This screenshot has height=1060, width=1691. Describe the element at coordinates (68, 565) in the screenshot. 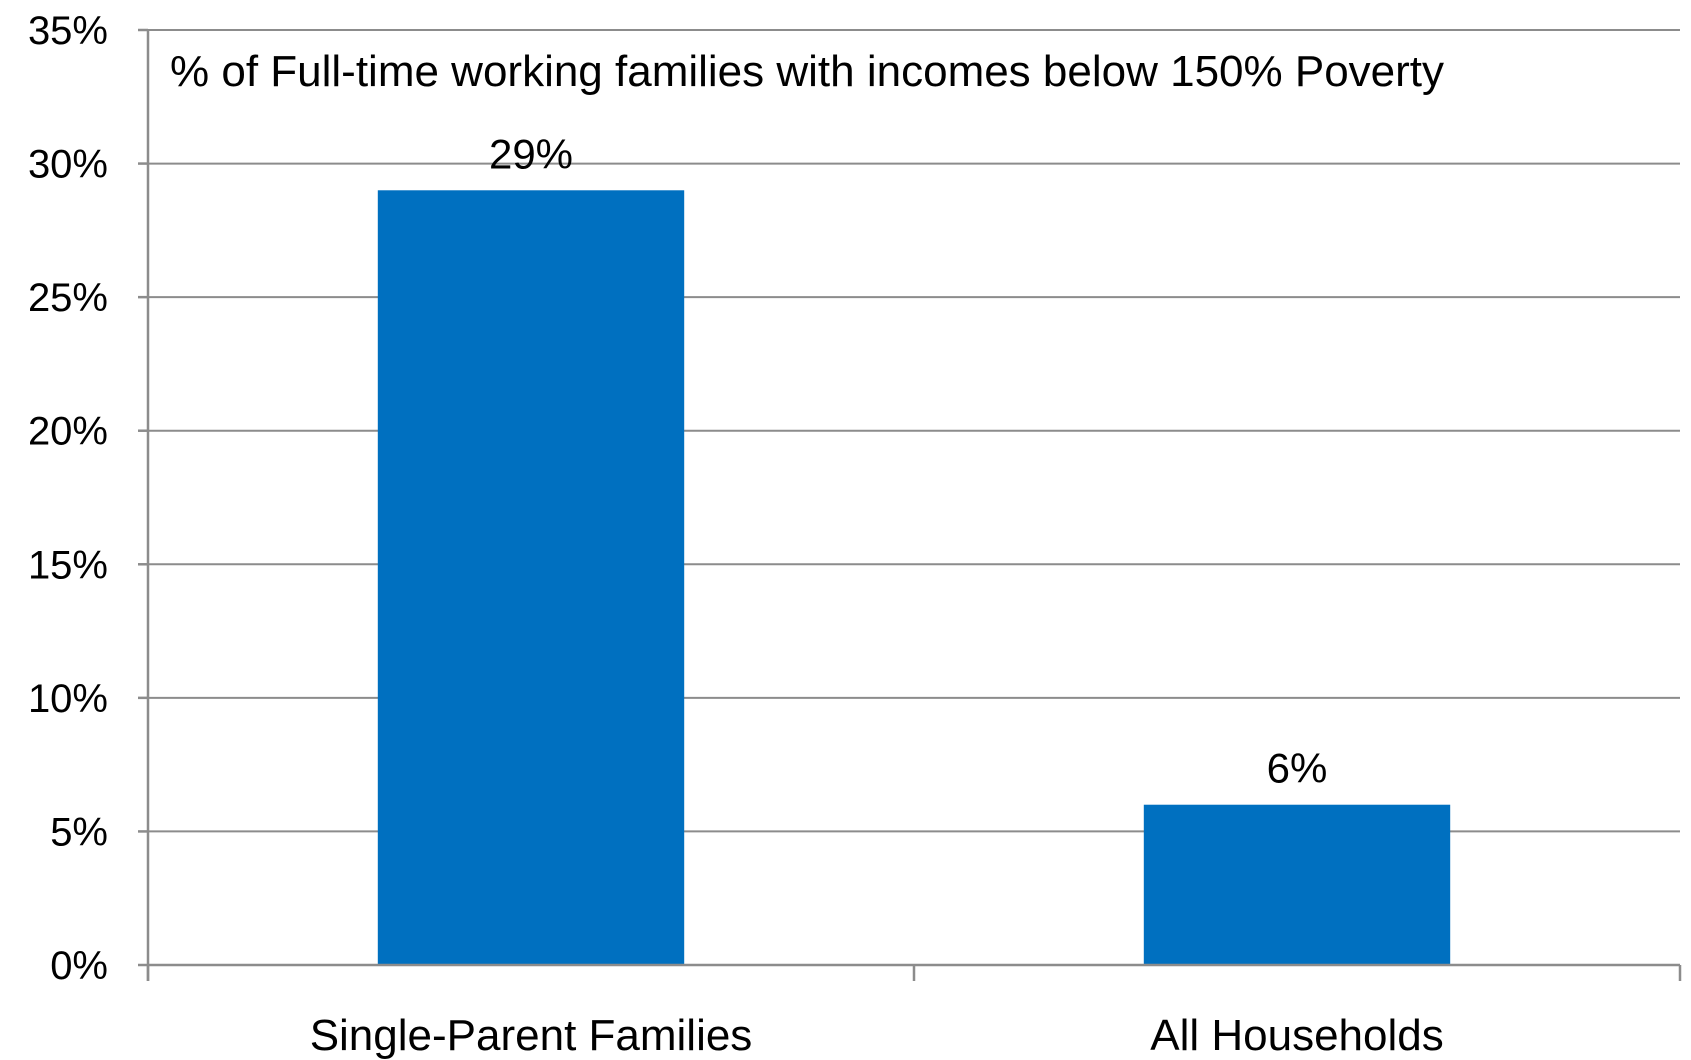

I see `y-tick-label: 15%` at that location.